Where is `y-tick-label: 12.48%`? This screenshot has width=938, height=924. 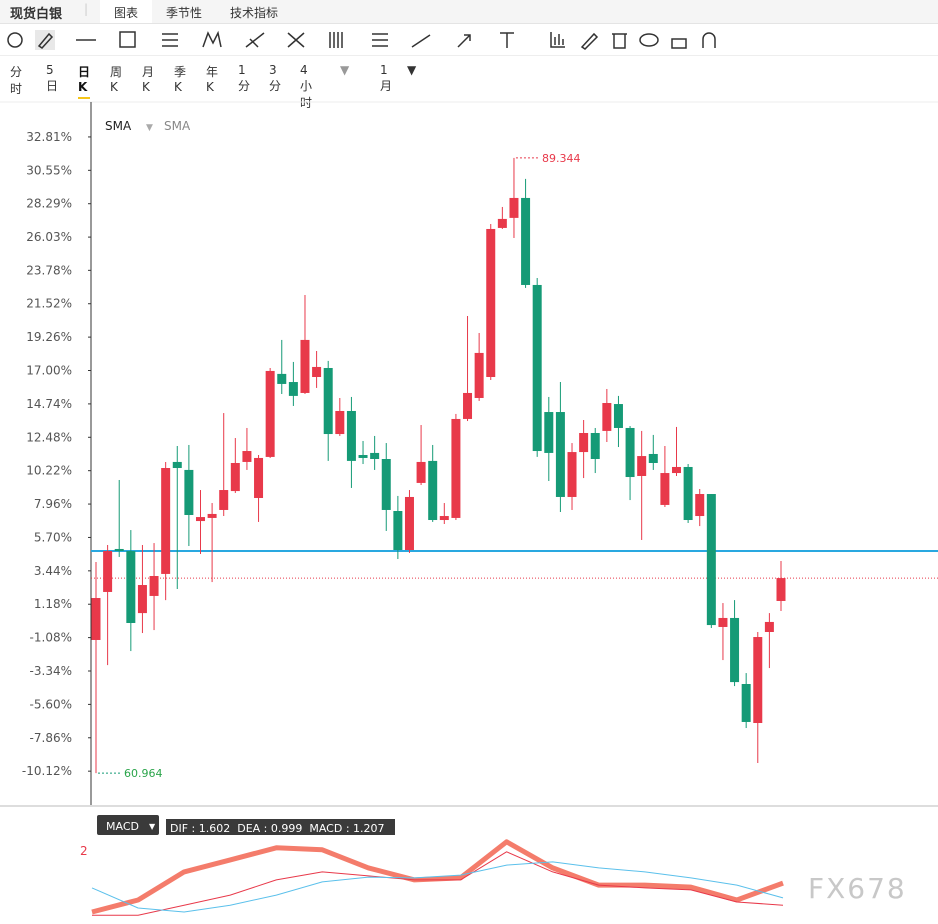 y-tick-label: 12.48% is located at coordinates (49, 437).